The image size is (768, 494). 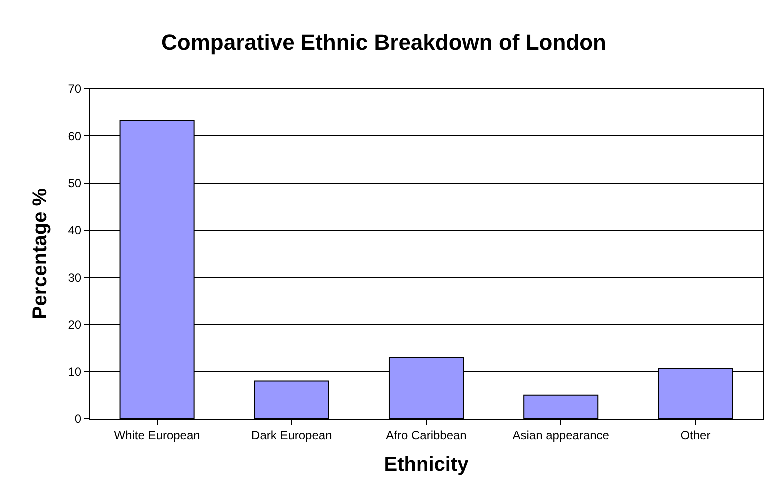 I want to click on y-tick-label: 20, so click(x=75, y=325).